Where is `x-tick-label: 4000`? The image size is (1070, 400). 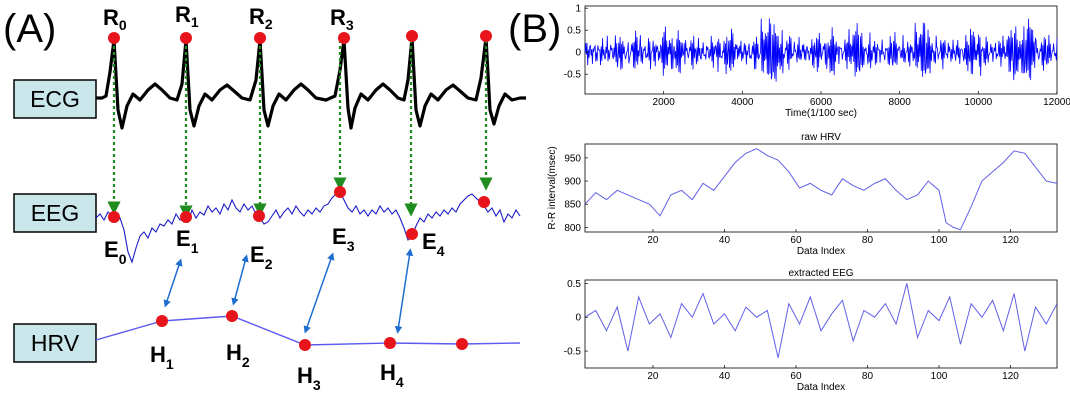
x-tick-label: 4000 is located at coordinates (742, 102).